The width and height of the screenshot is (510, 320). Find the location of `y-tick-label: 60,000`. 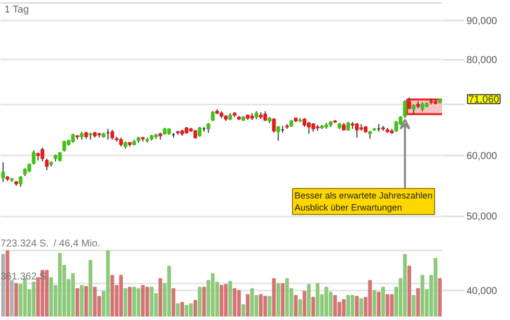

y-tick-label: 60,000 is located at coordinates (482, 156).